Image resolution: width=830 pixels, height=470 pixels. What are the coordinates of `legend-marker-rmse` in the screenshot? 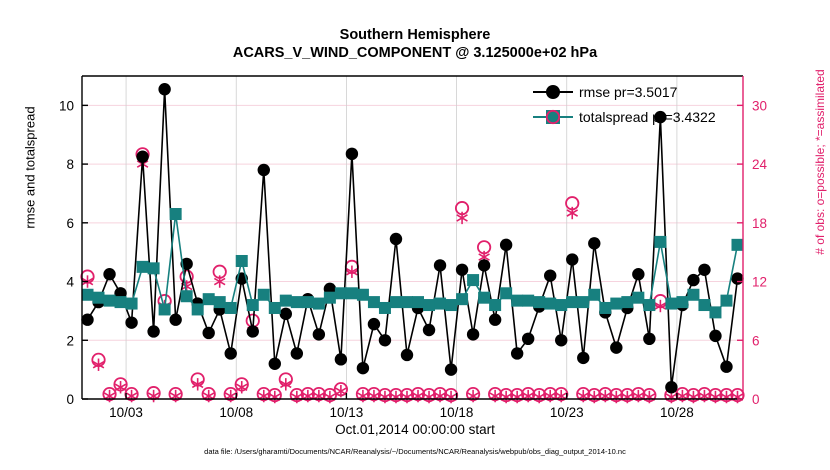 It's located at (553, 92).